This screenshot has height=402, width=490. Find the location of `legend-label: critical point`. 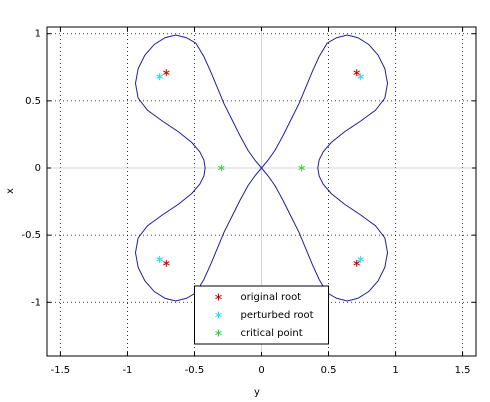

legend-label: critical point is located at coordinates (272, 333).